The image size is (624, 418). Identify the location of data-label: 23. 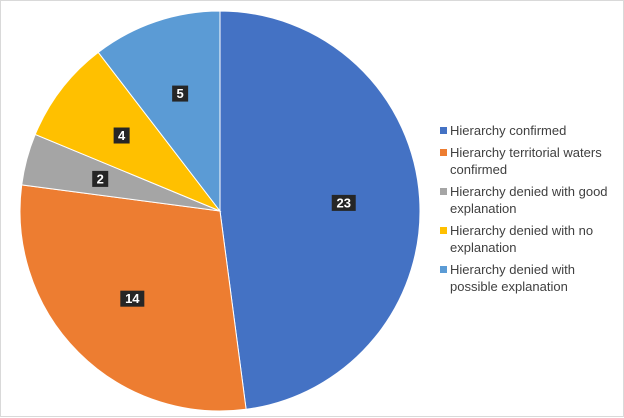
(343, 202).